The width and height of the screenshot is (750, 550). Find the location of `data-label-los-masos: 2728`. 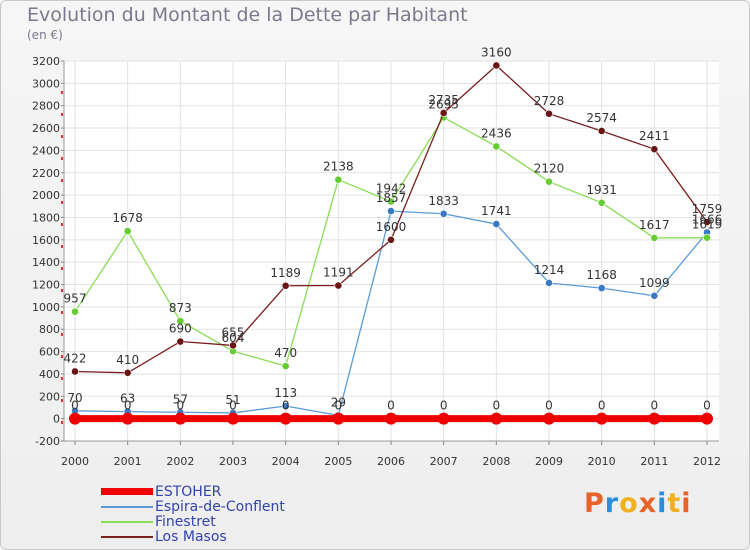

data-label-los-masos: 2728 is located at coordinates (549, 101).